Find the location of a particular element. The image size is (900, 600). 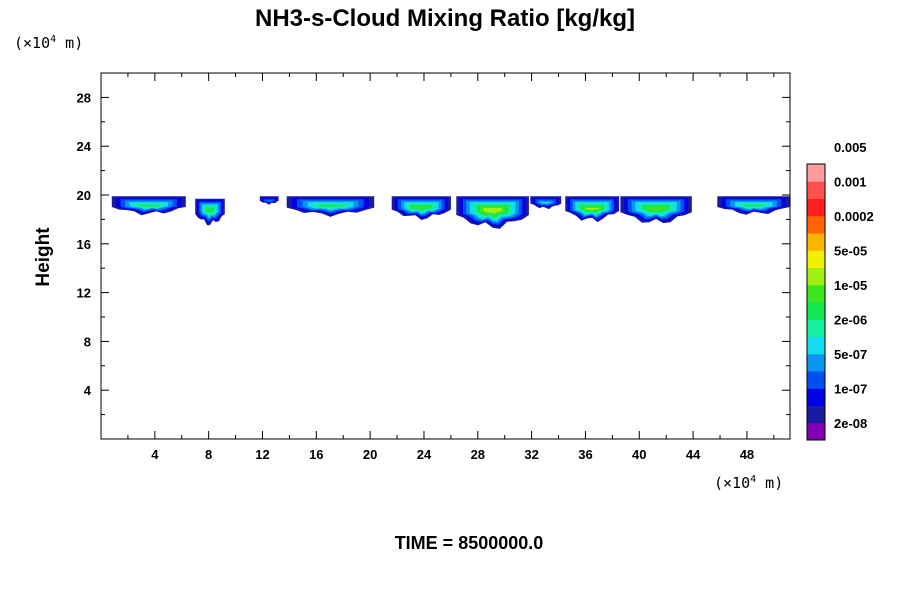

y-axis-unit: (×104 m) is located at coordinates (48, 43).